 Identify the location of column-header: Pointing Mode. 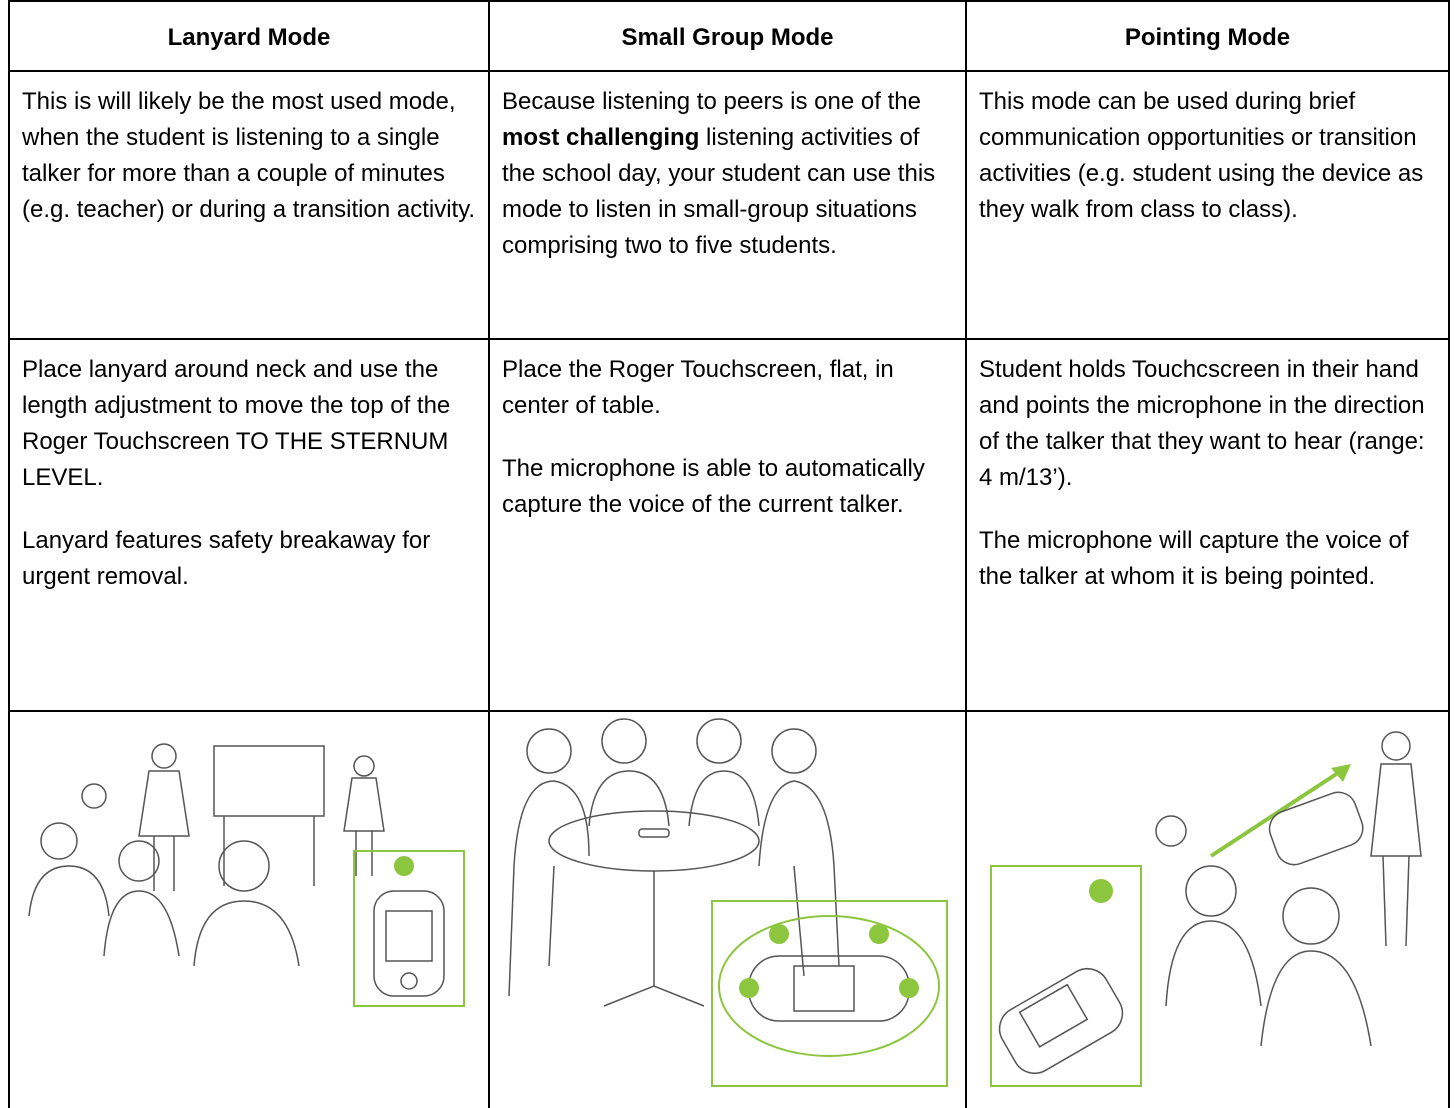
(1207, 36).